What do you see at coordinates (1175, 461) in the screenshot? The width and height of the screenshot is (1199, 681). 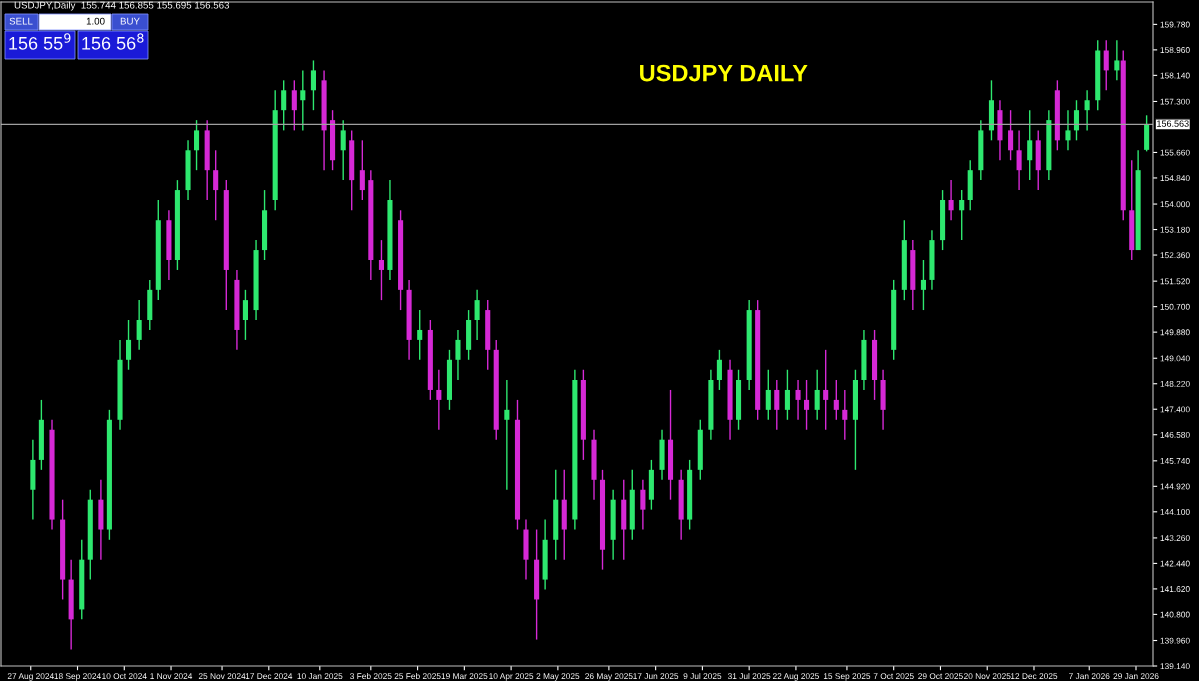 I see `y-tick-label: 145.740` at bounding box center [1175, 461].